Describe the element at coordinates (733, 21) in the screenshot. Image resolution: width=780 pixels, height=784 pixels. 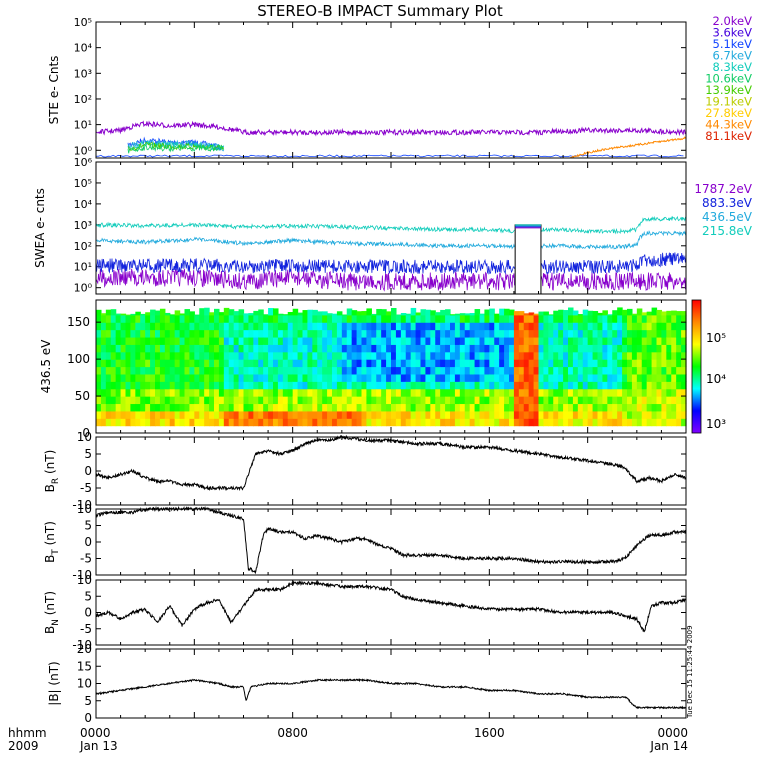
I see `legend-entry: 2.0keV` at that location.